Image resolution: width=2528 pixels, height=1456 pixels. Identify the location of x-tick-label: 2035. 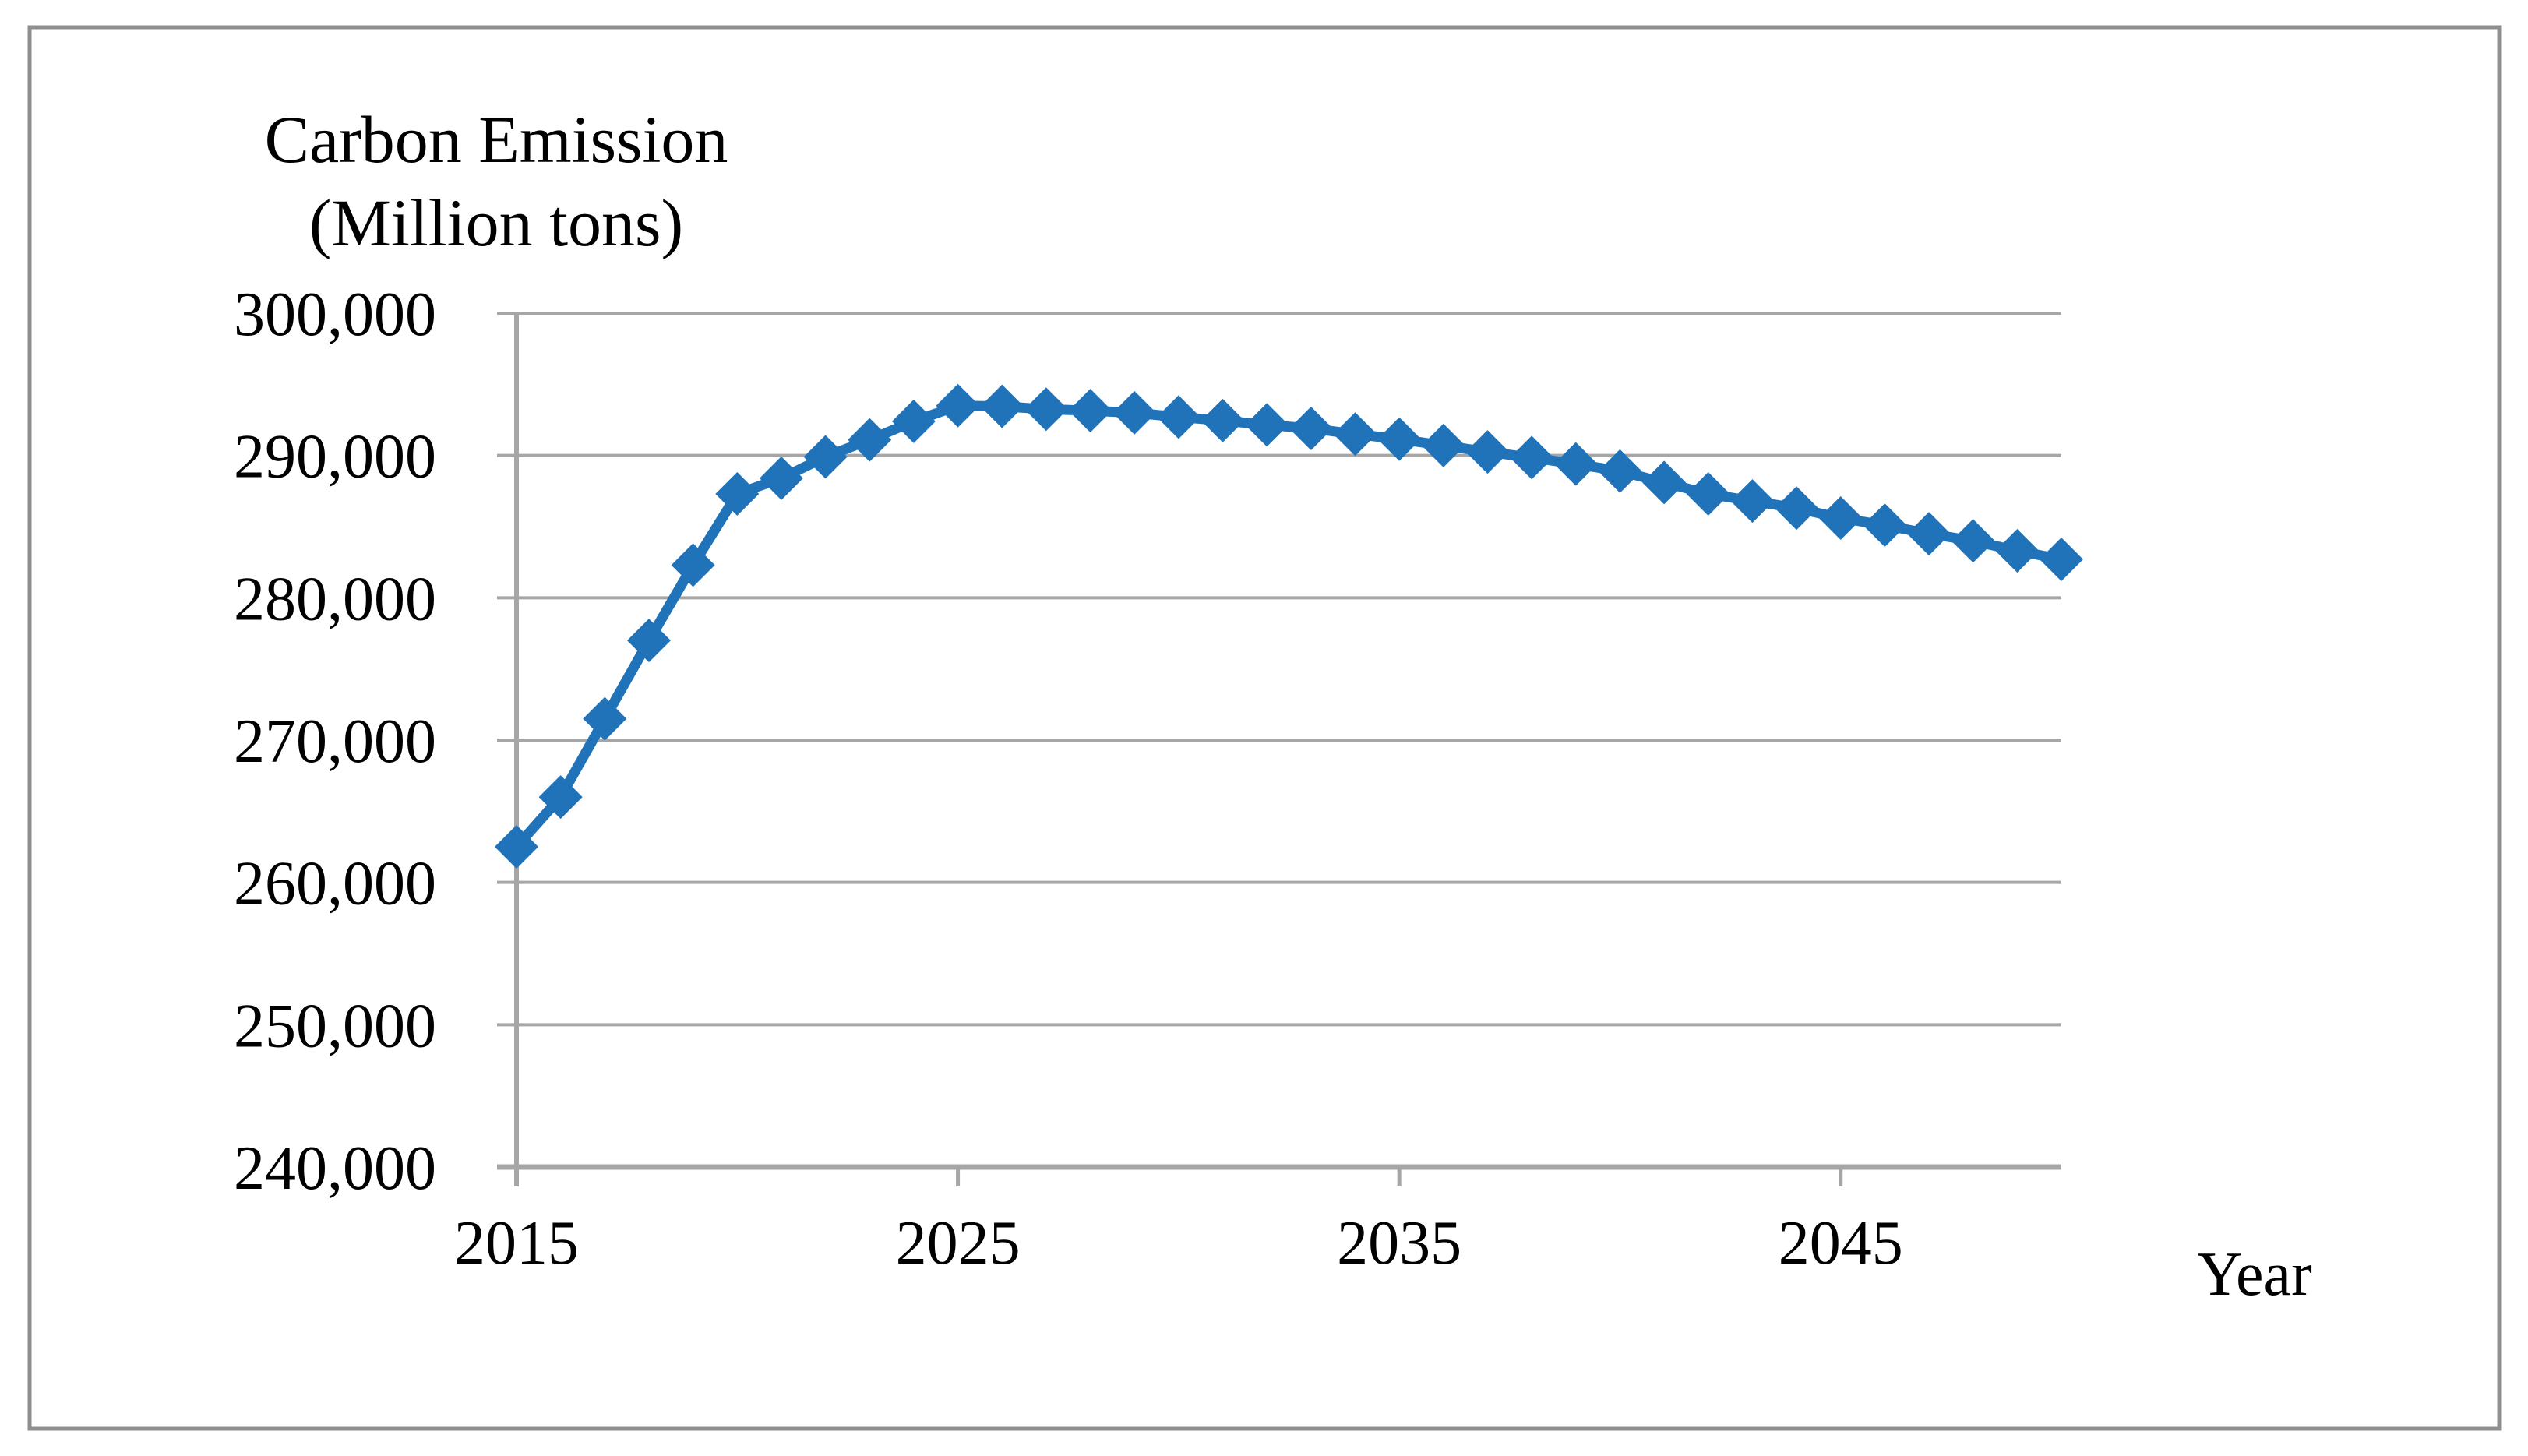
(1399, 1244).